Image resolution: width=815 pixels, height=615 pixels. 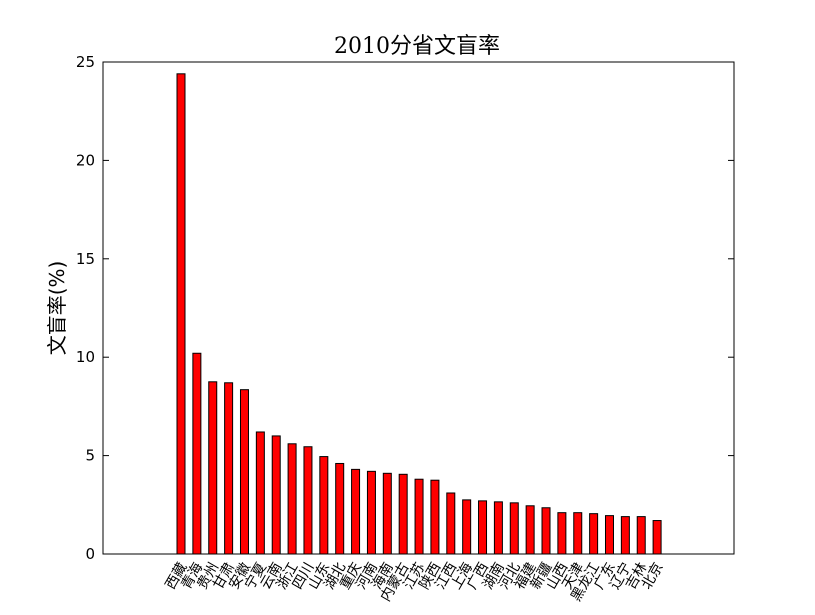 I want to click on y-tick-label: 25, so click(x=85, y=62).